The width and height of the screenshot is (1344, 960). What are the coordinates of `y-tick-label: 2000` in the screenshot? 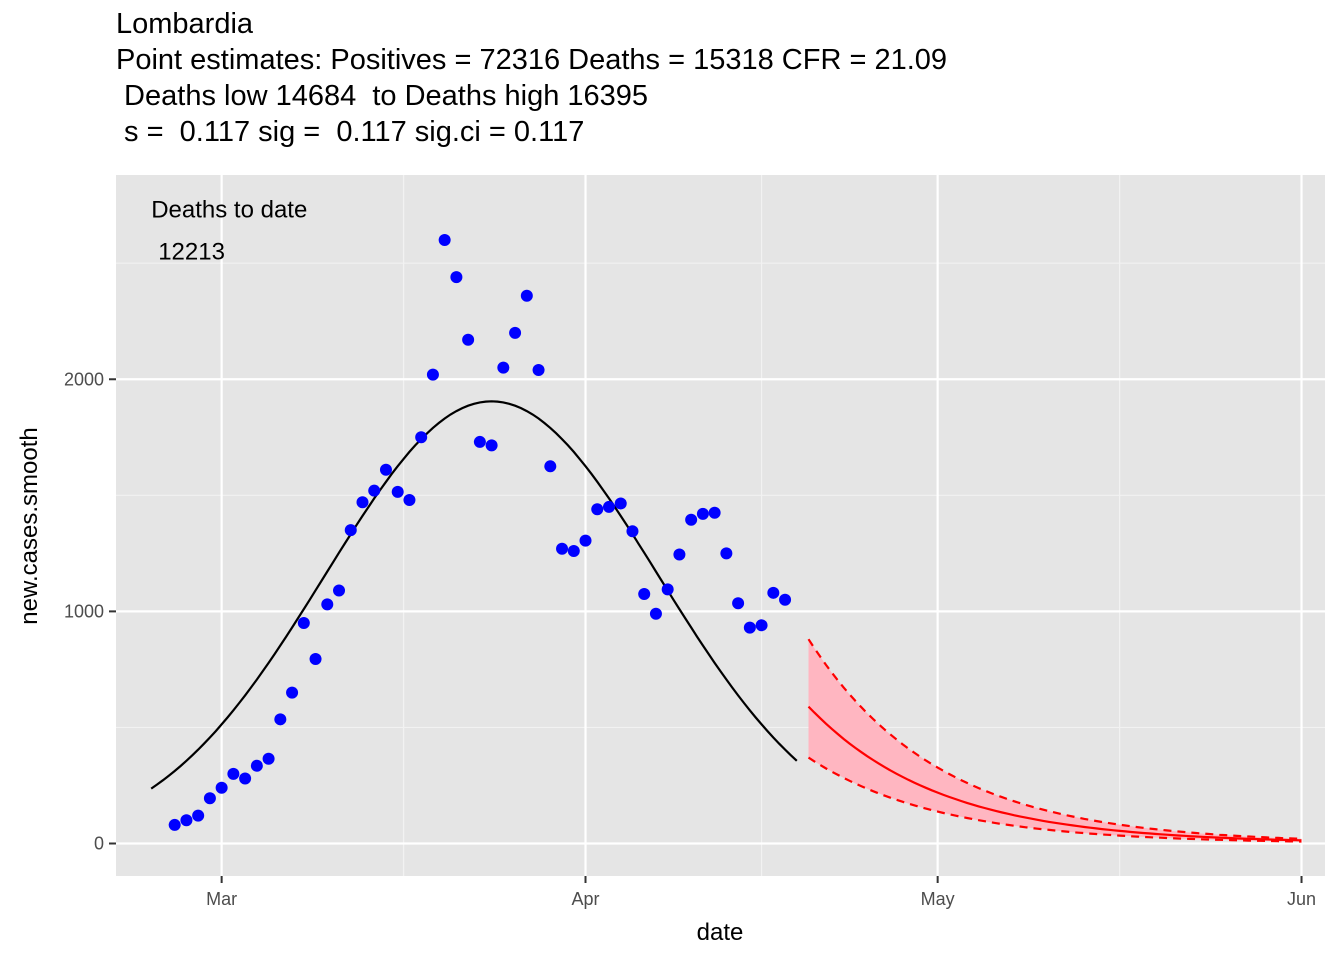 It's located at (84, 379).